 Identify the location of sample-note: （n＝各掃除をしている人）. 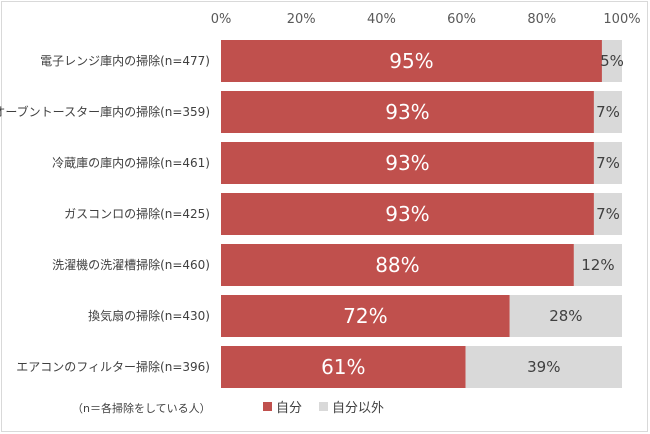
(141, 408).